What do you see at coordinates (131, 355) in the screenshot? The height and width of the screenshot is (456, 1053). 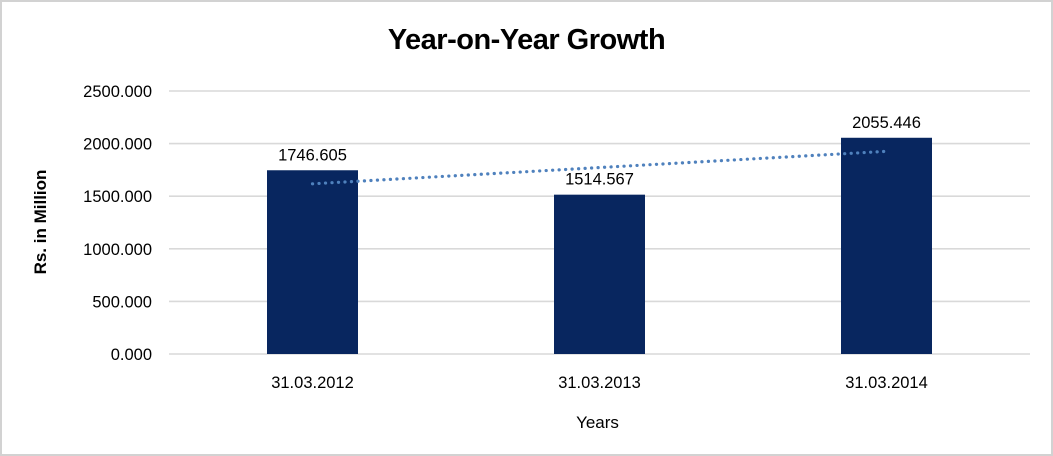 I see `y-tick-label: 0.000` at bounding box center [131, 355].